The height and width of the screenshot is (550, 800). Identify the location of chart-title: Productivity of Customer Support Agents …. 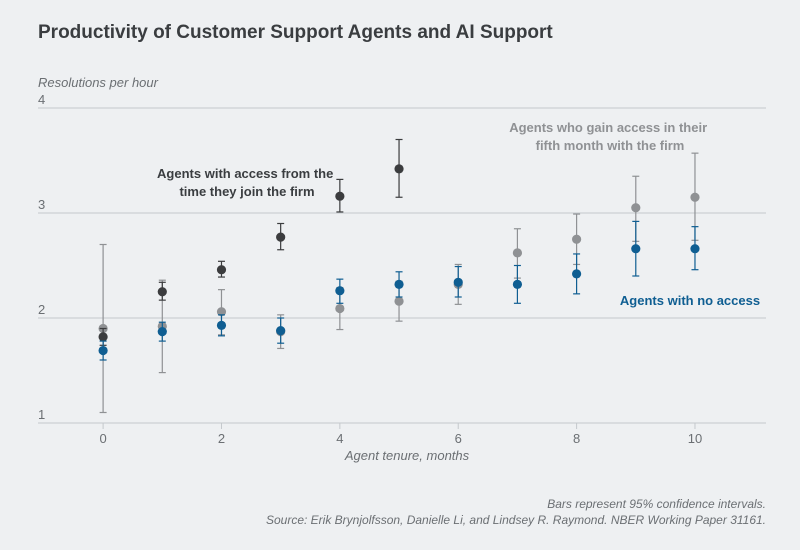
(295, 32).